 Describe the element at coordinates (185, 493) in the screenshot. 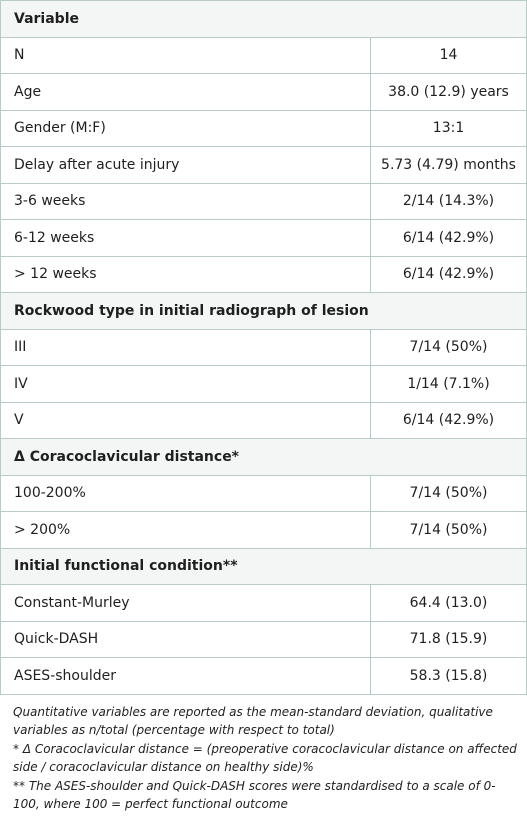

I see `row-label: 100-200%` at that location.